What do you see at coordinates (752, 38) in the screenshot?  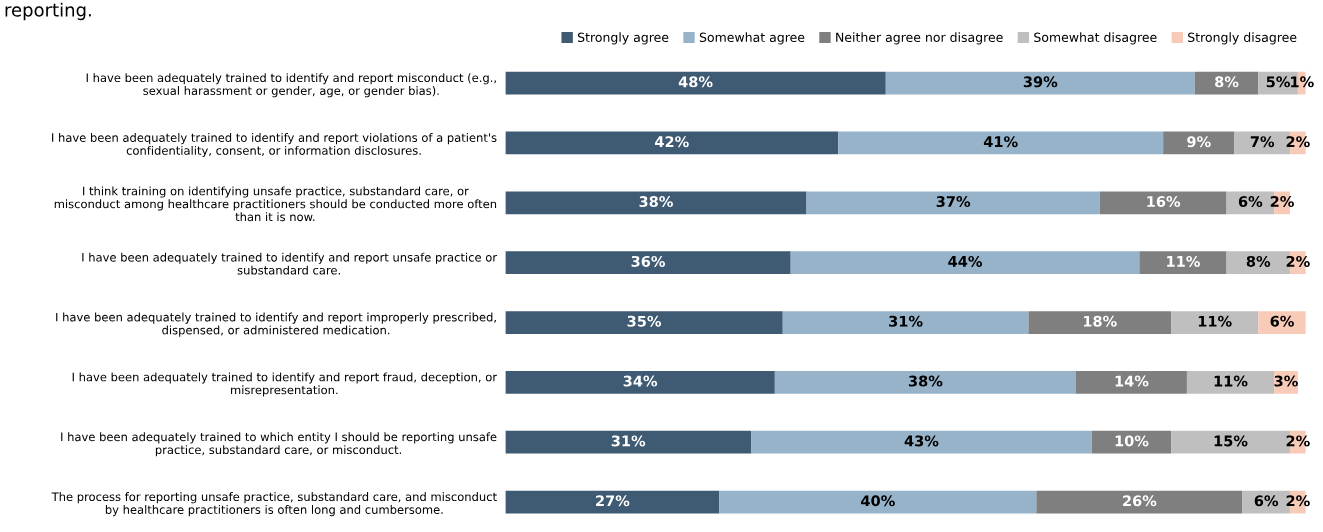 I see `legend-label: Somewhat agree` at bounding box center [752, 38].